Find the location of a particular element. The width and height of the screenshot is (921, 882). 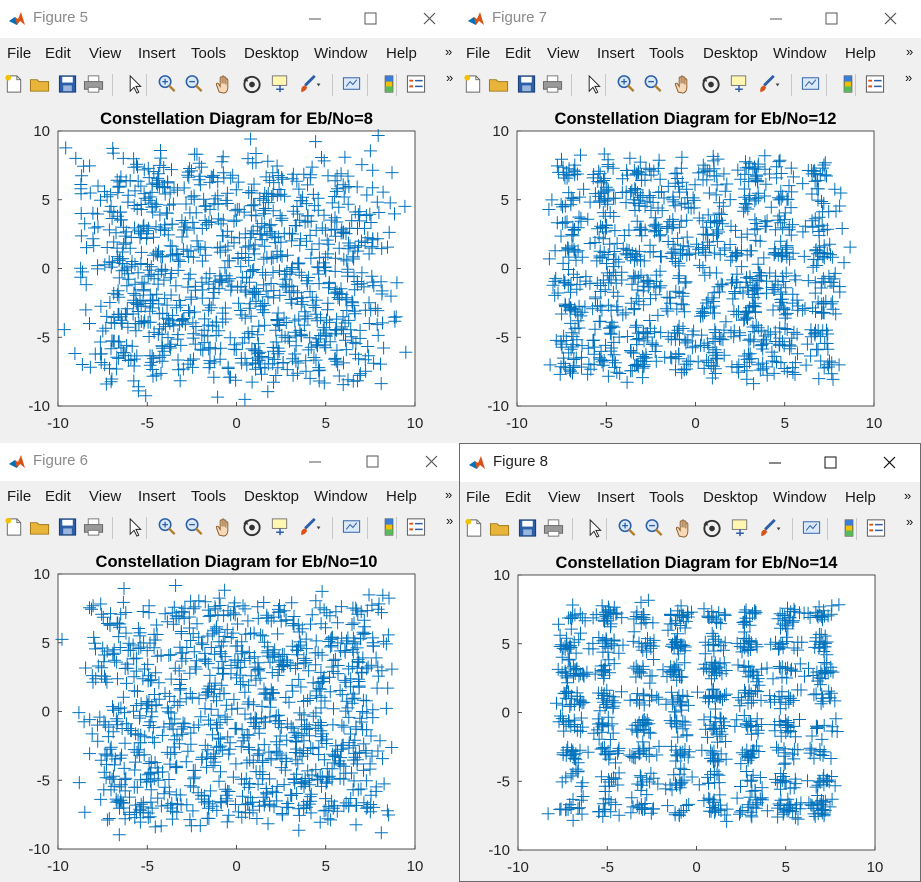

zoom-out-icon is located at coordinates (194, 84).